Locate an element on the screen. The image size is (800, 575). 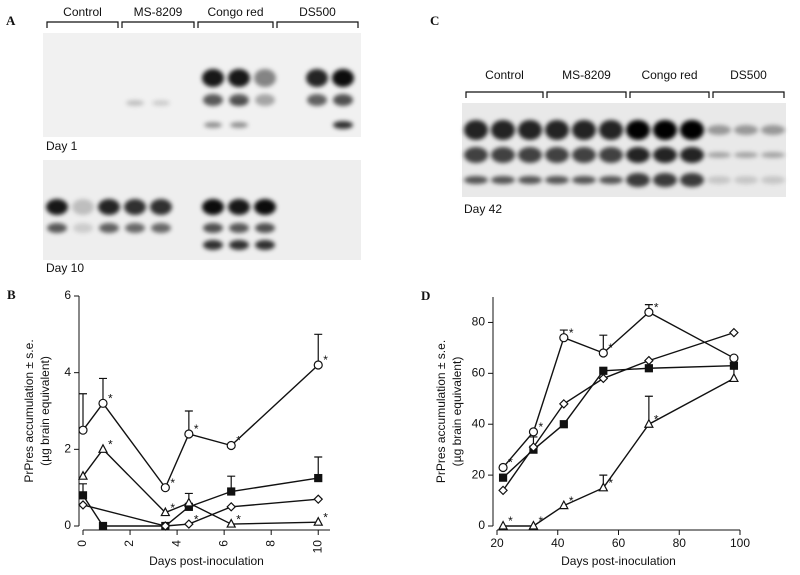
y-tick-label: 4 is located at coordinates (67, 372).